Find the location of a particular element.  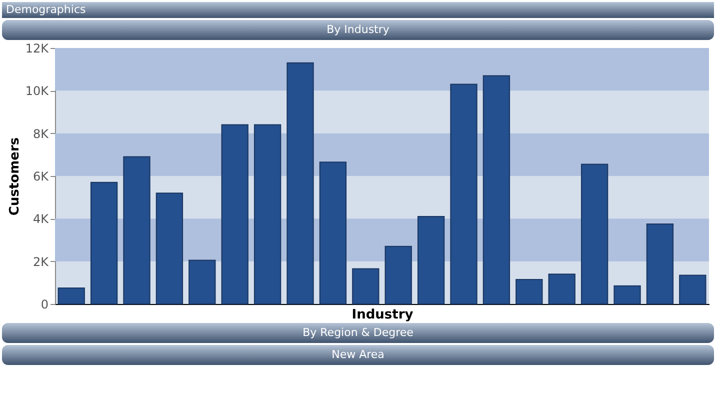

x-axis-title: Industry is located at coordinates (383, 315).